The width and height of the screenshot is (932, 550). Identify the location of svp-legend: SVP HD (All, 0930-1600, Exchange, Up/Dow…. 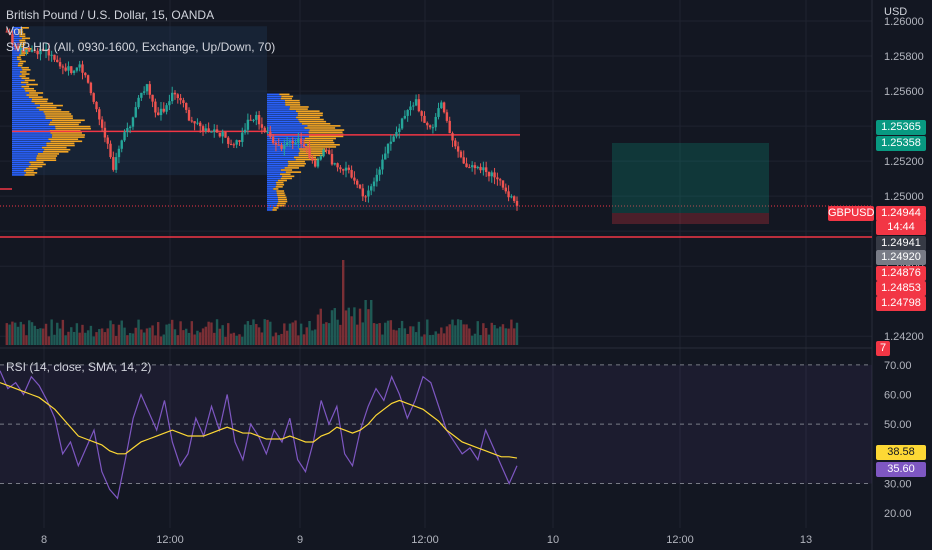
(141, 47).